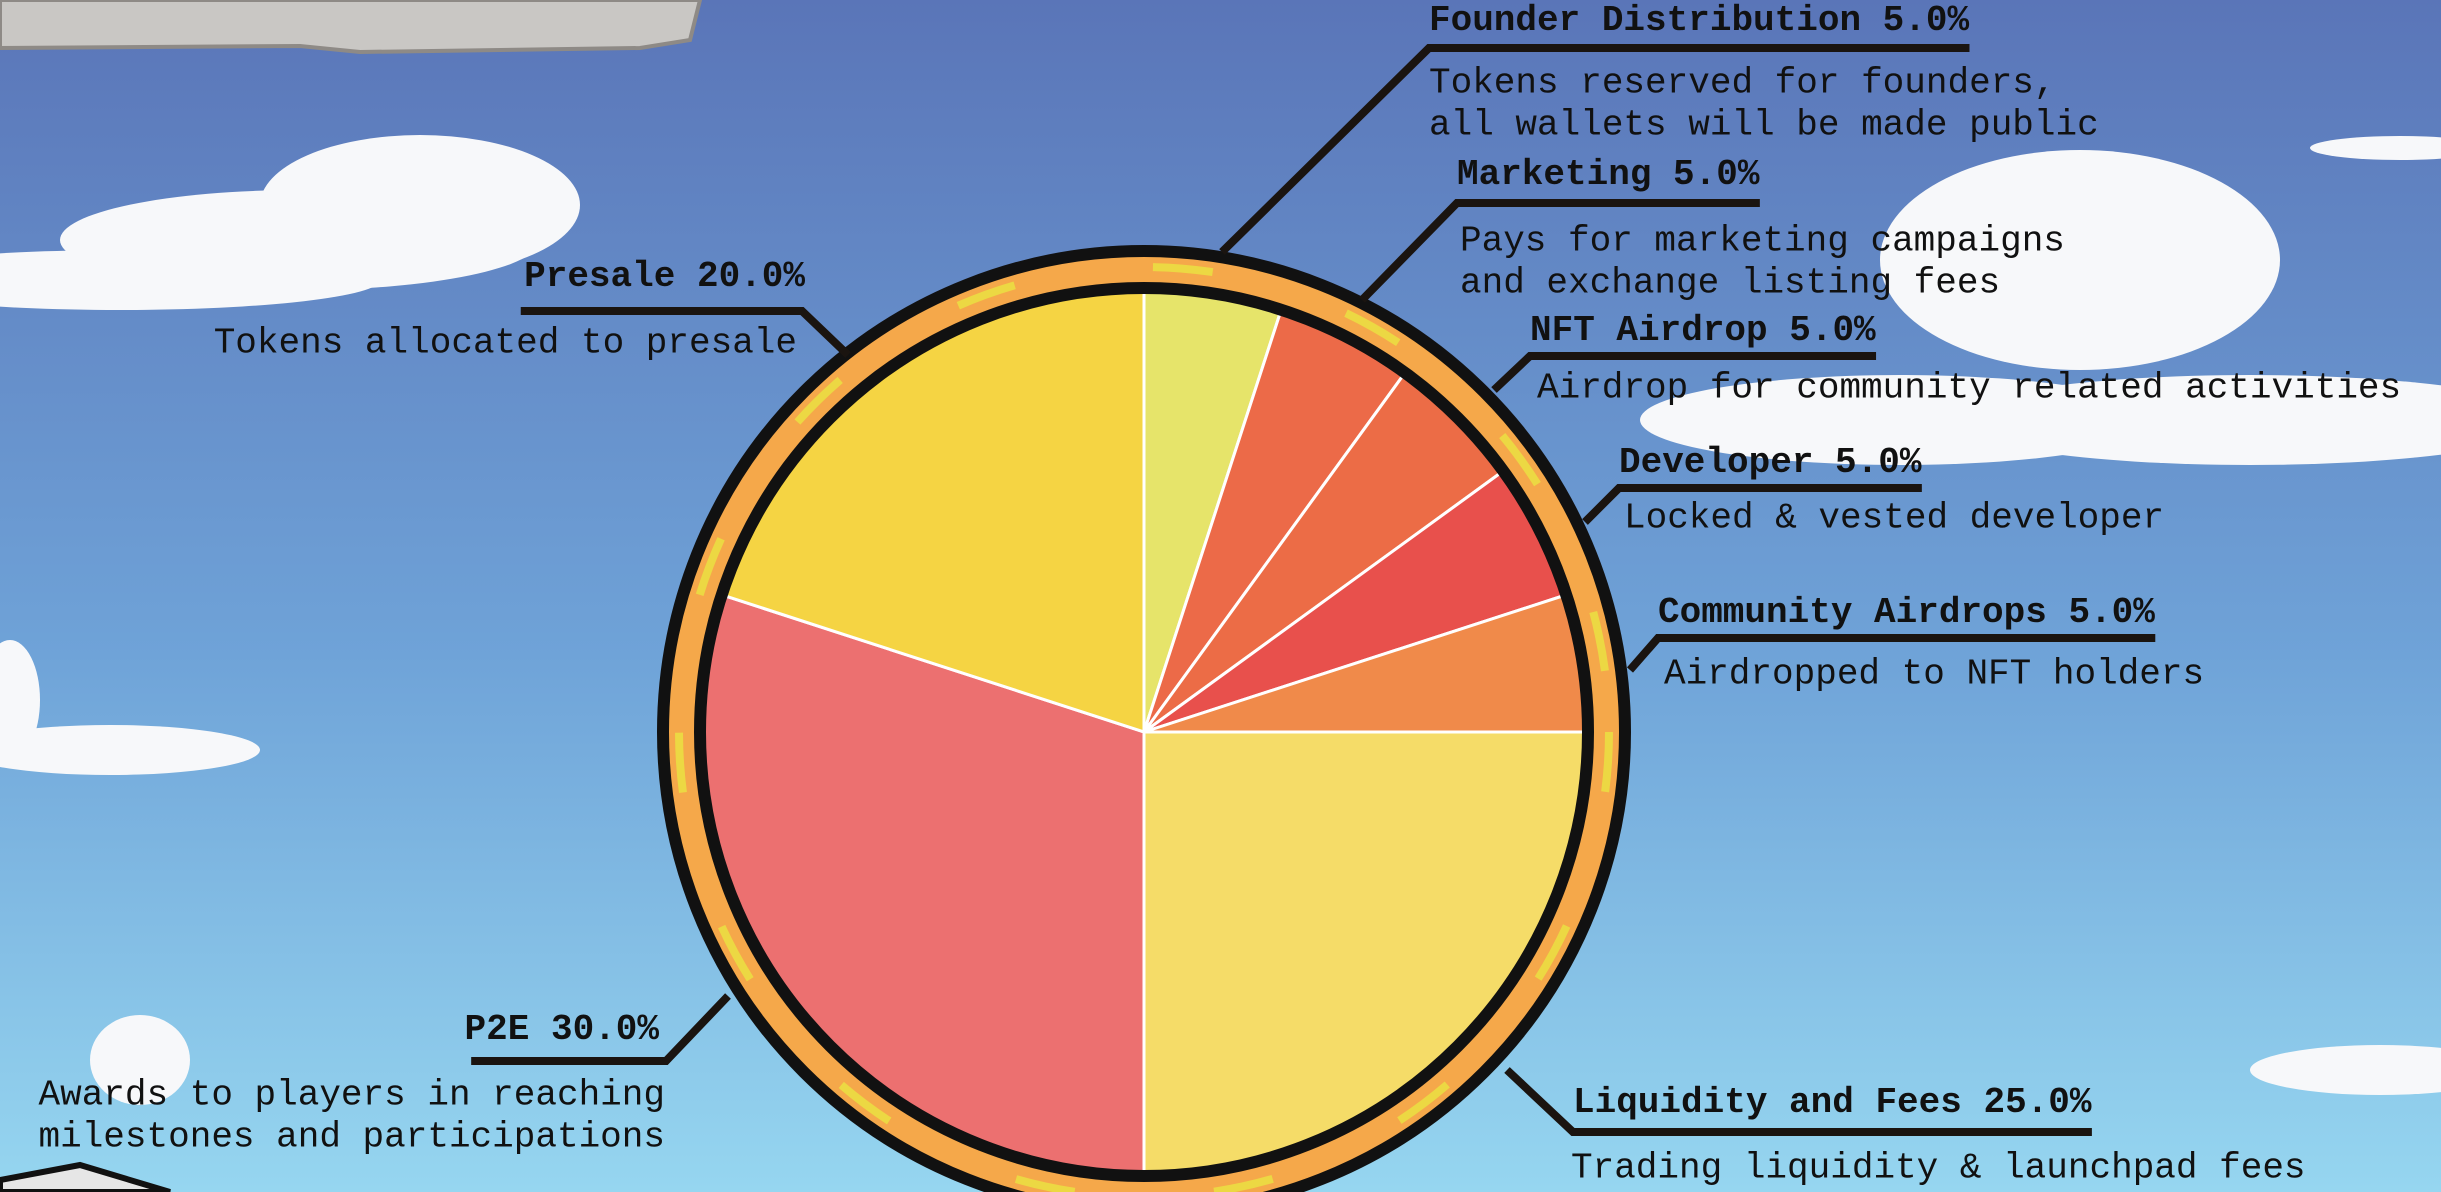 The height and width of the screenshot is (1192, 2441). I want to click on slice-value-label: 25.0%, so click(2037, 1102).